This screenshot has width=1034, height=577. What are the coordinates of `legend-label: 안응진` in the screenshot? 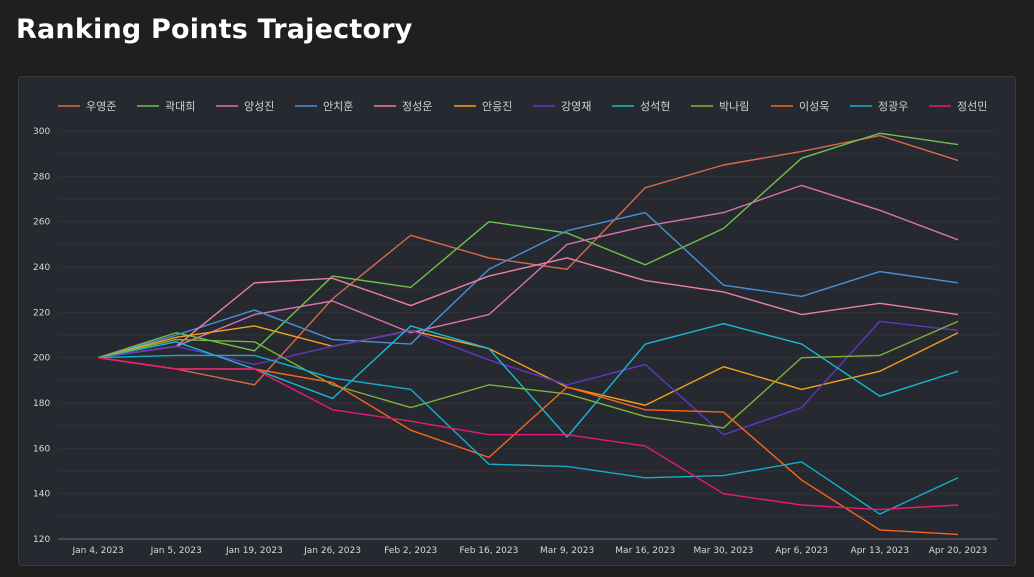 It's located at (497, 106).